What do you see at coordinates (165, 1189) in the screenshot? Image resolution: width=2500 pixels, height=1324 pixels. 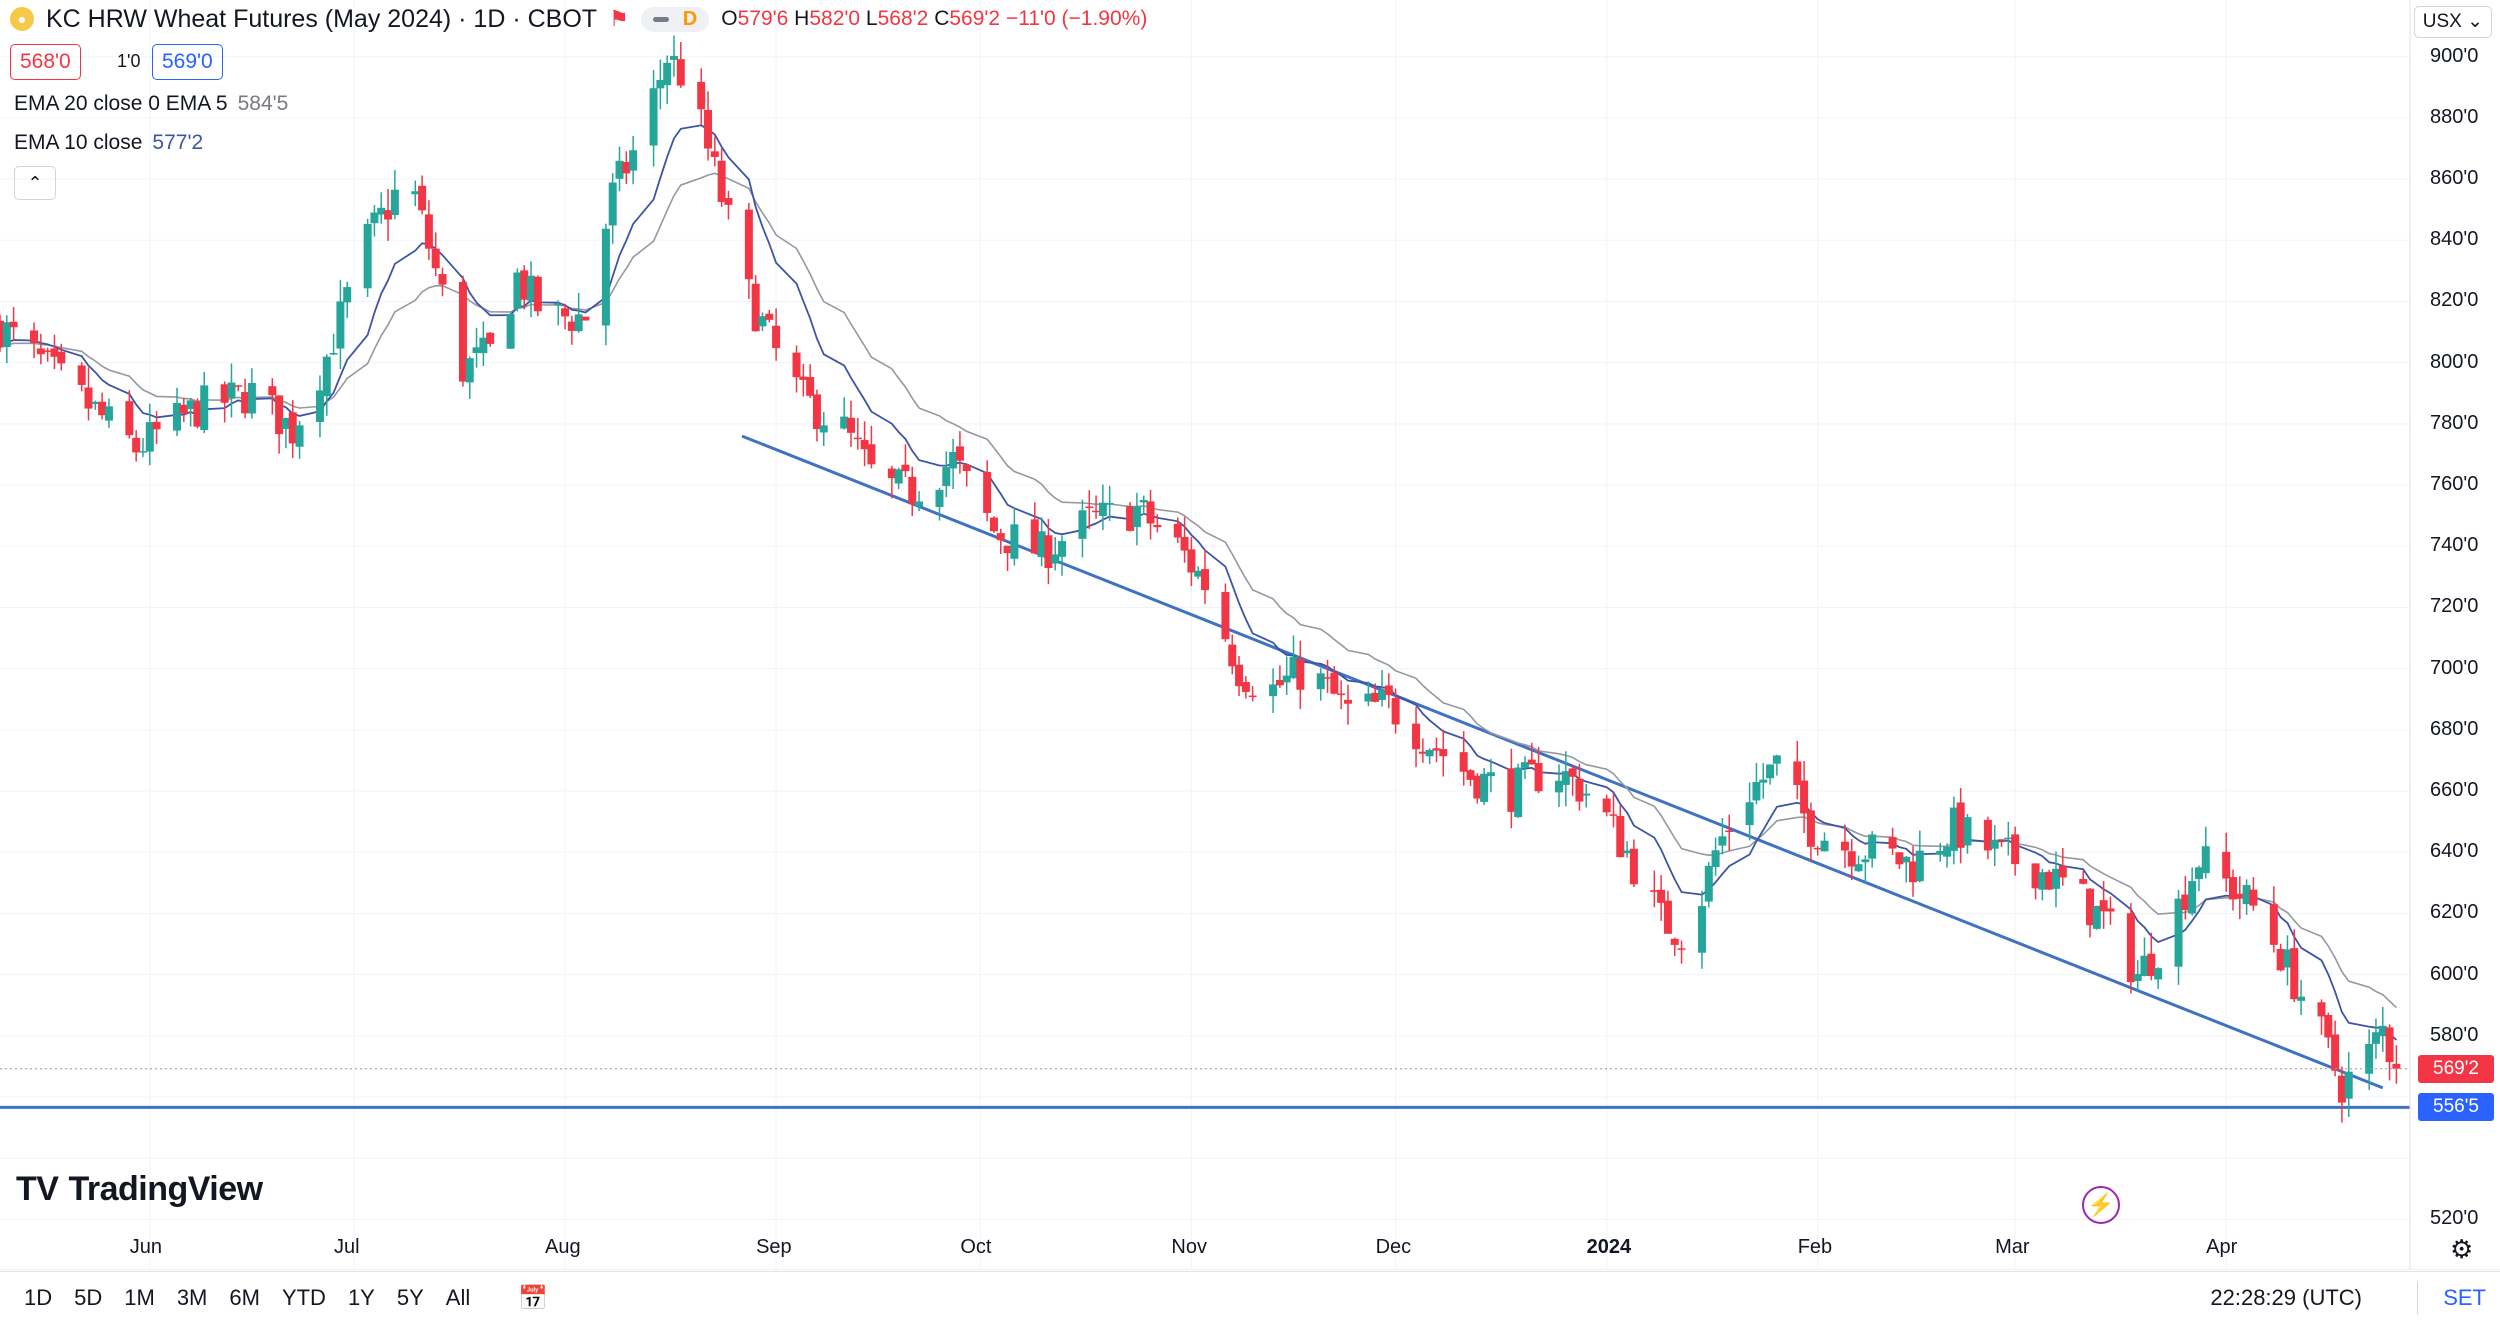 I see `brand-name: TradingView` at bounding box center [165, 1189].